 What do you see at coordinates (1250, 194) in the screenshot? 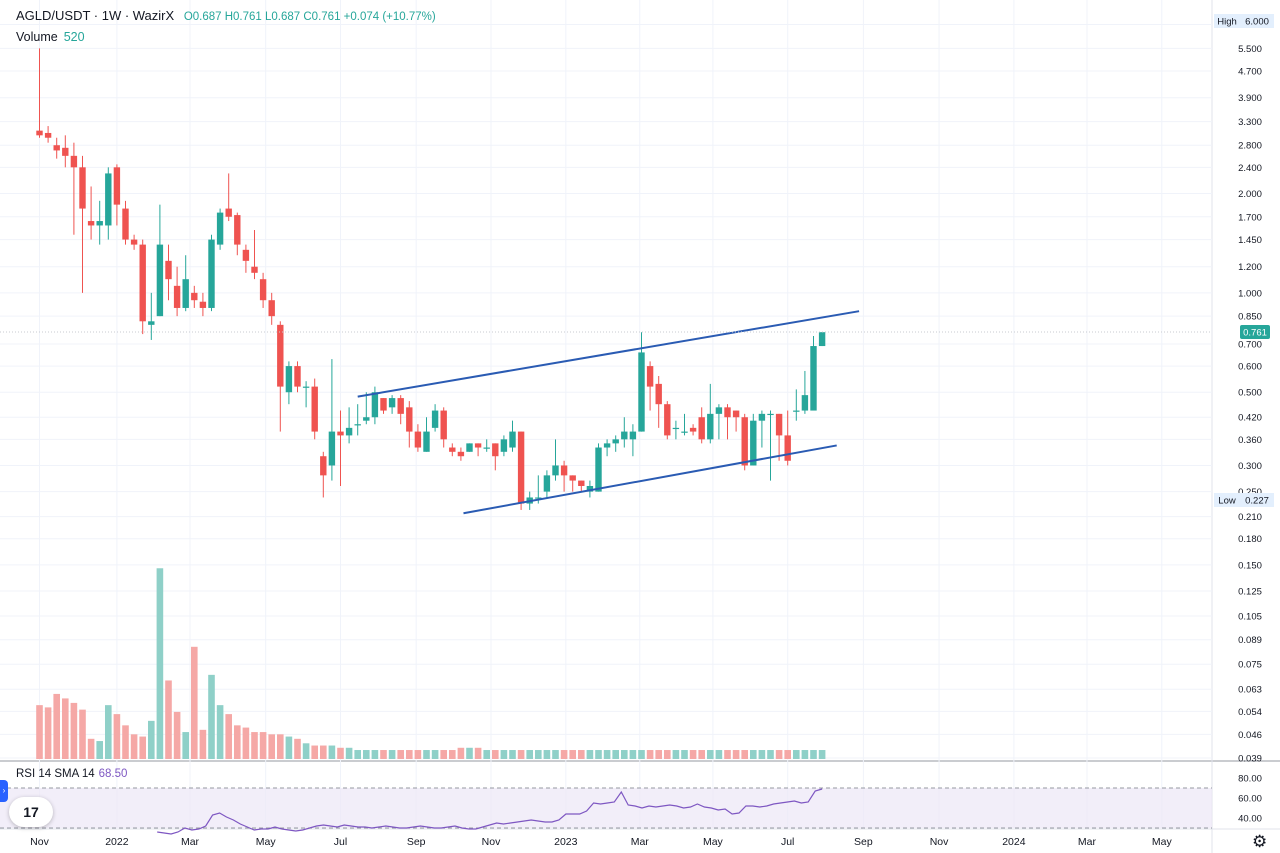
I see `price-tick-label: 2.000` at bounding box center [1250, 194].